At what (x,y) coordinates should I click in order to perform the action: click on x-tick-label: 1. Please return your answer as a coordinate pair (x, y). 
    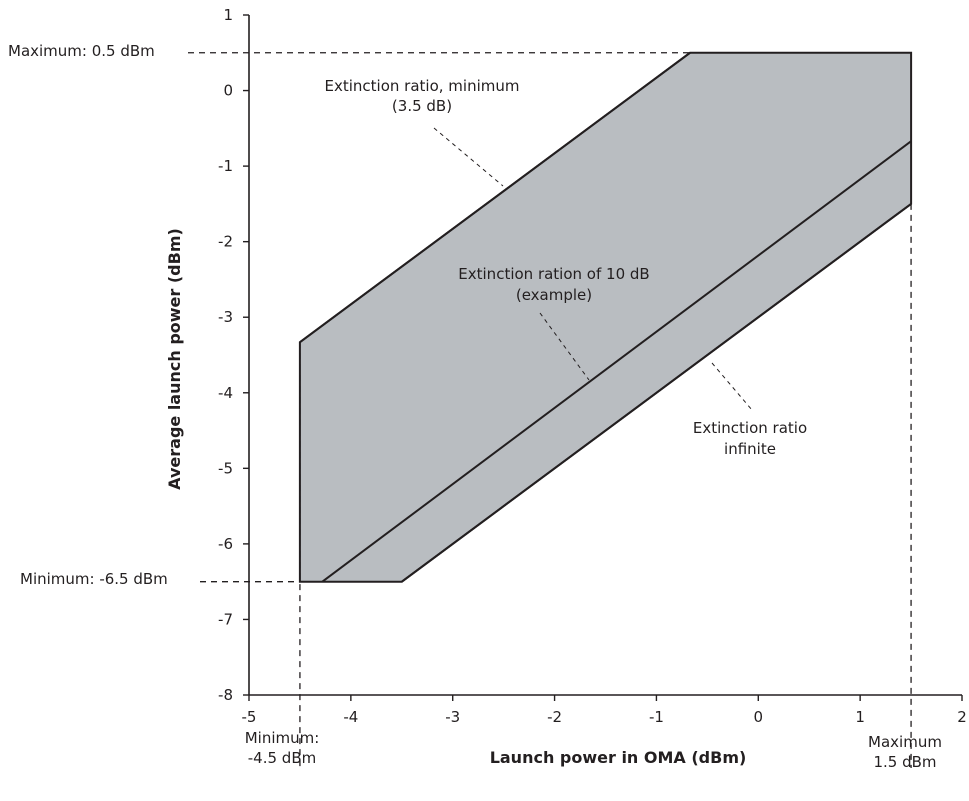
    Looking at the image, I should click on (860, 717).